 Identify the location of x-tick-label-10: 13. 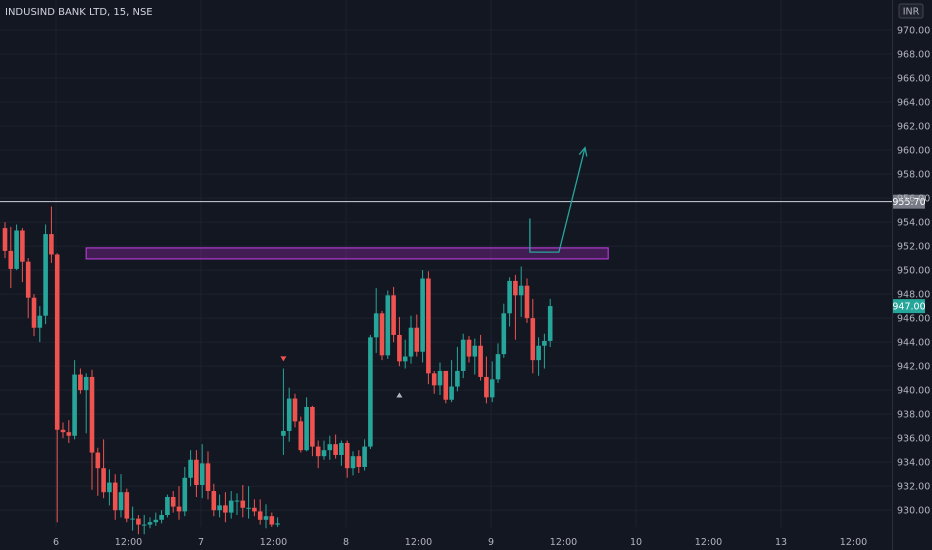
(781, 542).